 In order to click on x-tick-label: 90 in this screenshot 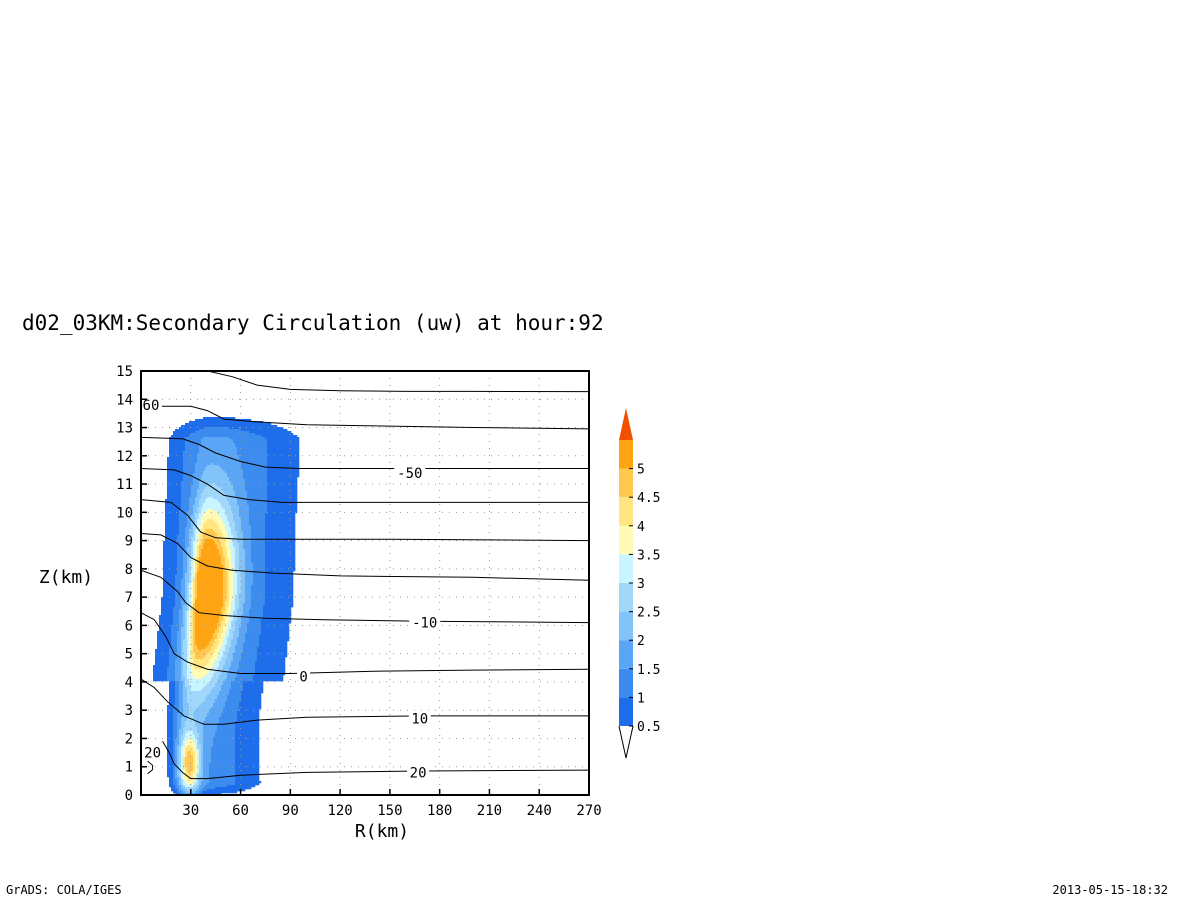, I will do `click(290, 811)`.